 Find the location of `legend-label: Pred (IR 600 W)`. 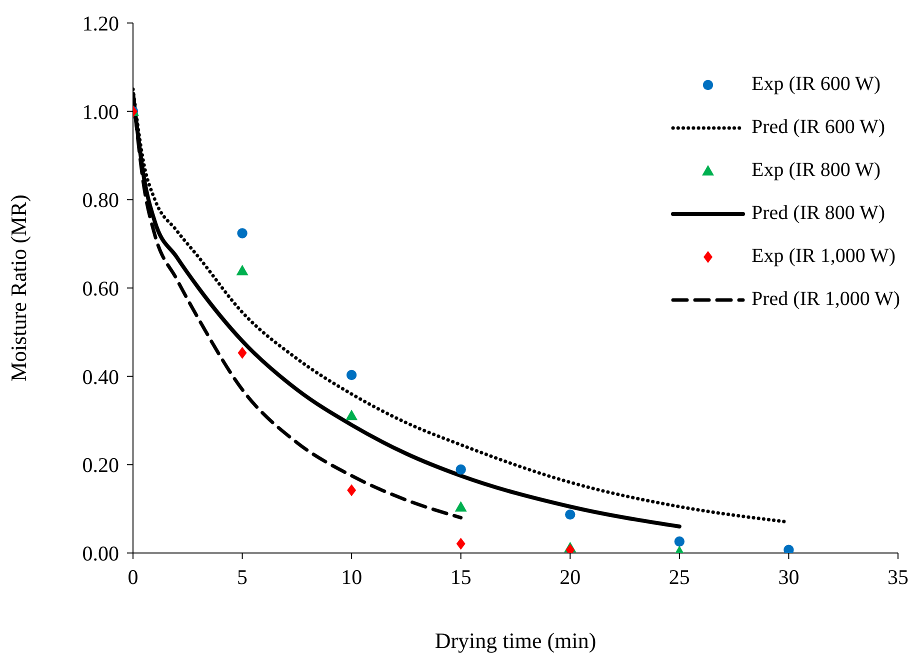

legend-label: Pred (IR 600 W) is located at coordinates (818, 127).